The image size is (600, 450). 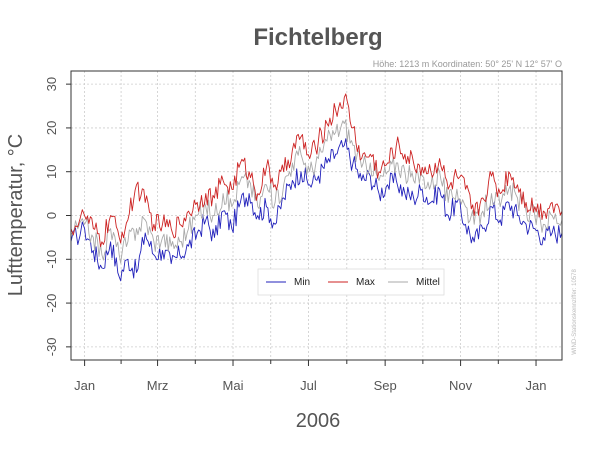 What do you see at coordinates (51, 215) in the screenshot?
I see `y-tick-label: 0` at bounding box center [51, 215].